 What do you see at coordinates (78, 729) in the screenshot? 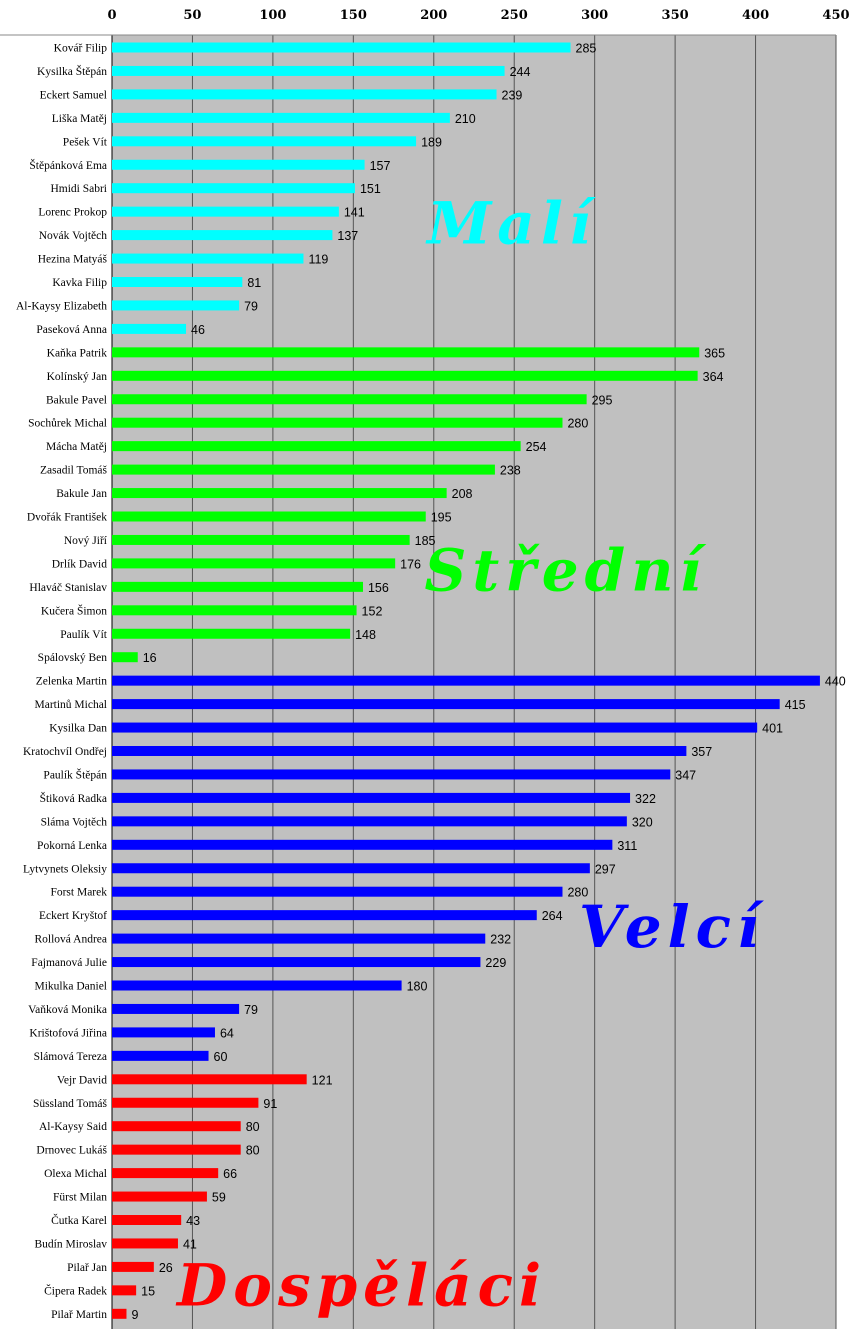
I see `category-label: Kysilka Dan` at bounding box center [78, 729].